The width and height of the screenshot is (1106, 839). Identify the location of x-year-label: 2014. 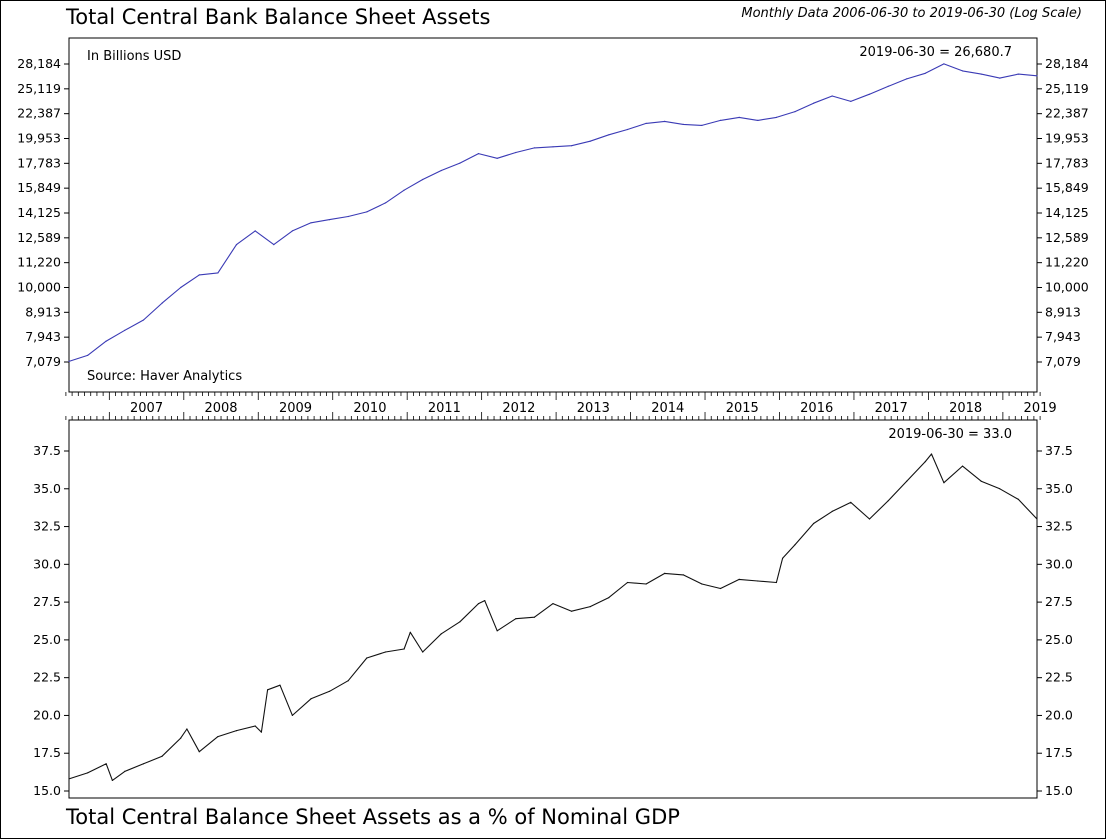
(667, 408).